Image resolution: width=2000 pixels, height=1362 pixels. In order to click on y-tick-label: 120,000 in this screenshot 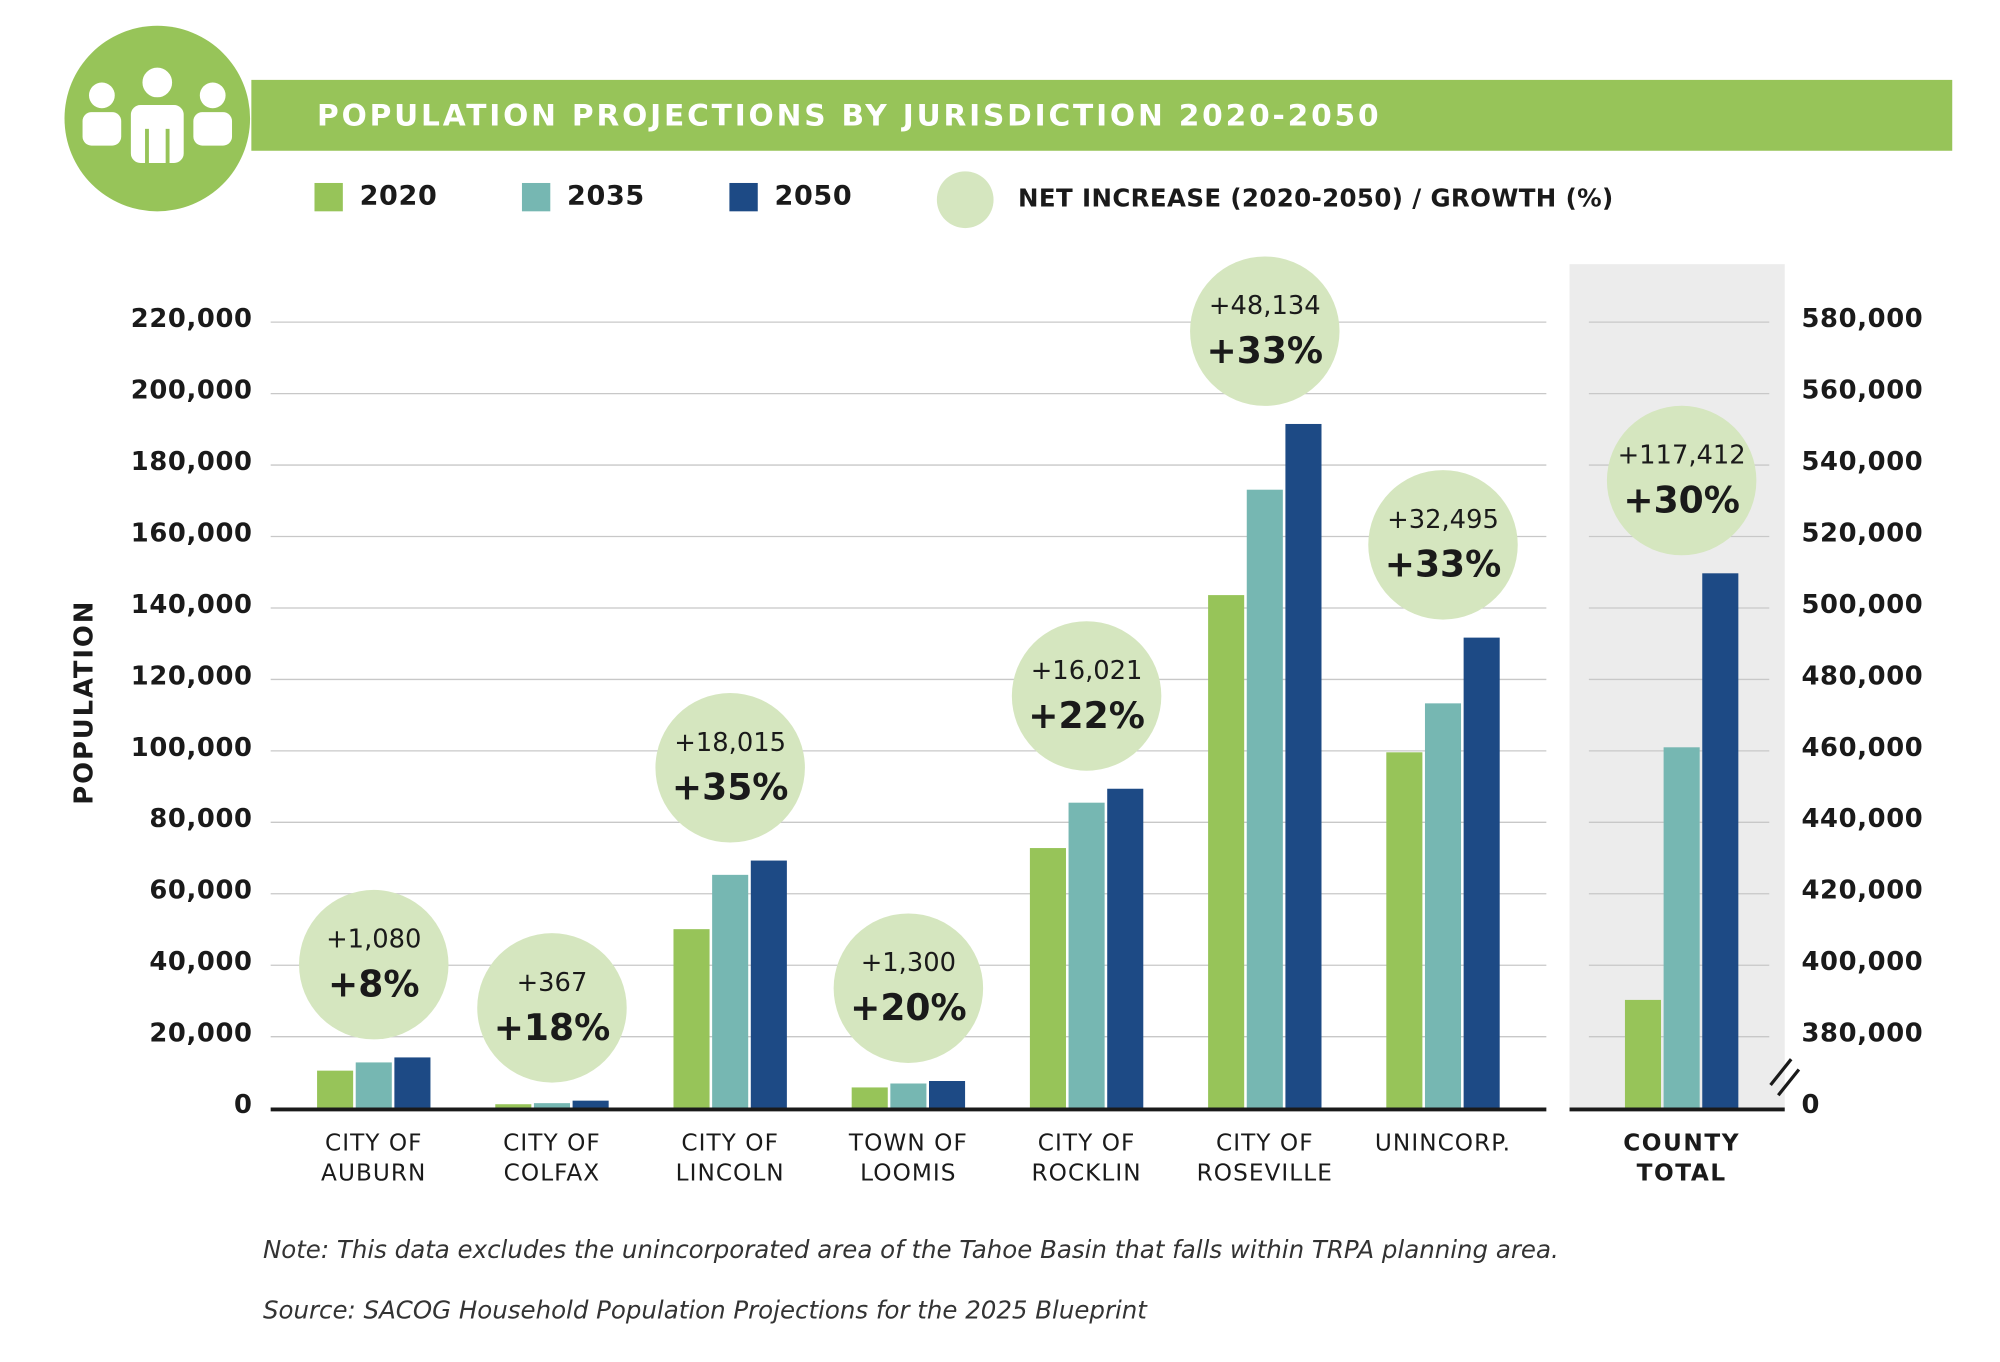, I will do `click(192, 676)`.